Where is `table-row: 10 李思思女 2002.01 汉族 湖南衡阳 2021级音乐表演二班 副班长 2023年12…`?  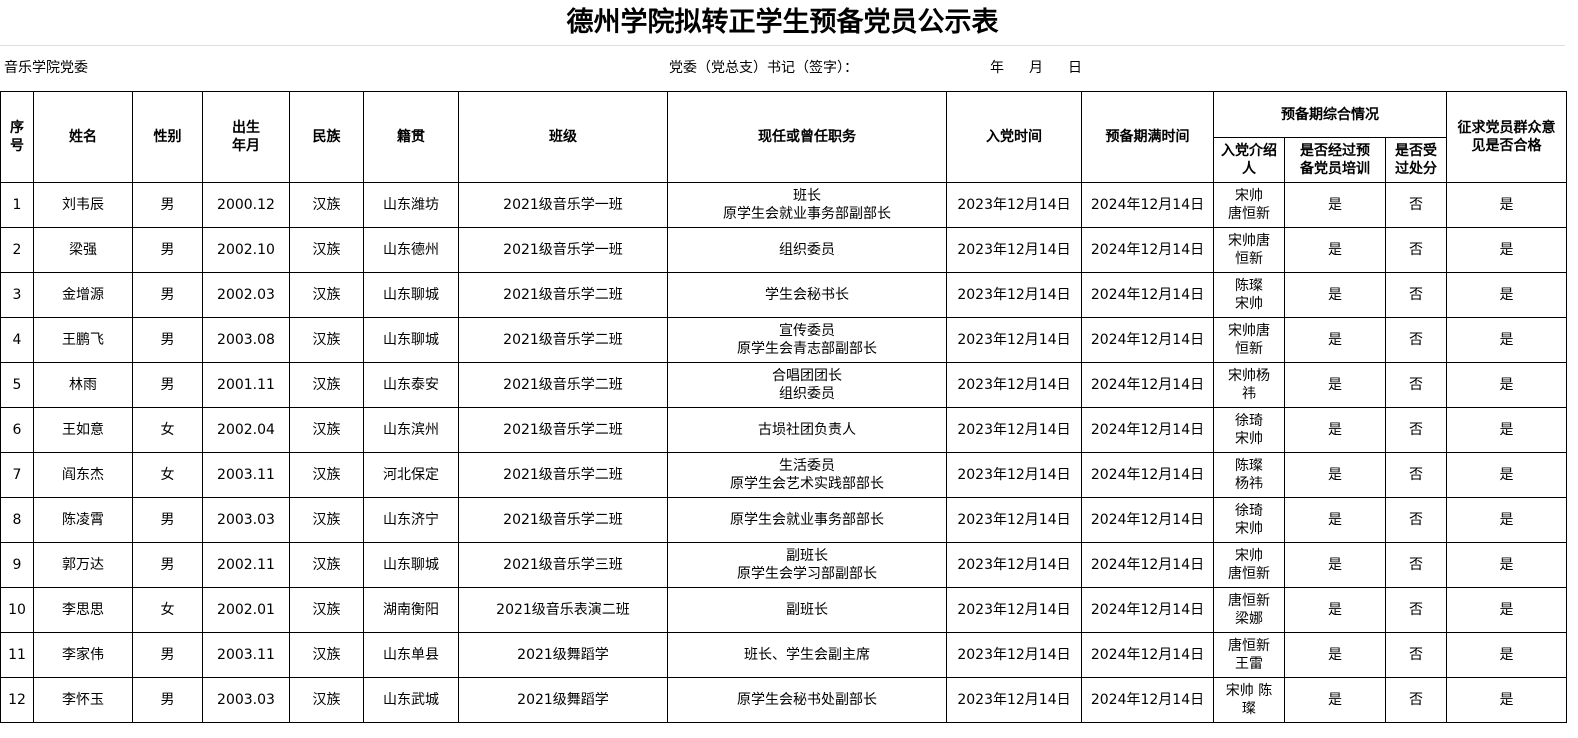
table-row: 10 李思思女 2002.01 汉族 湖南衡阳 2021级音乐表演二班 副班长 2023年12… is located at coordinates (783, 610).